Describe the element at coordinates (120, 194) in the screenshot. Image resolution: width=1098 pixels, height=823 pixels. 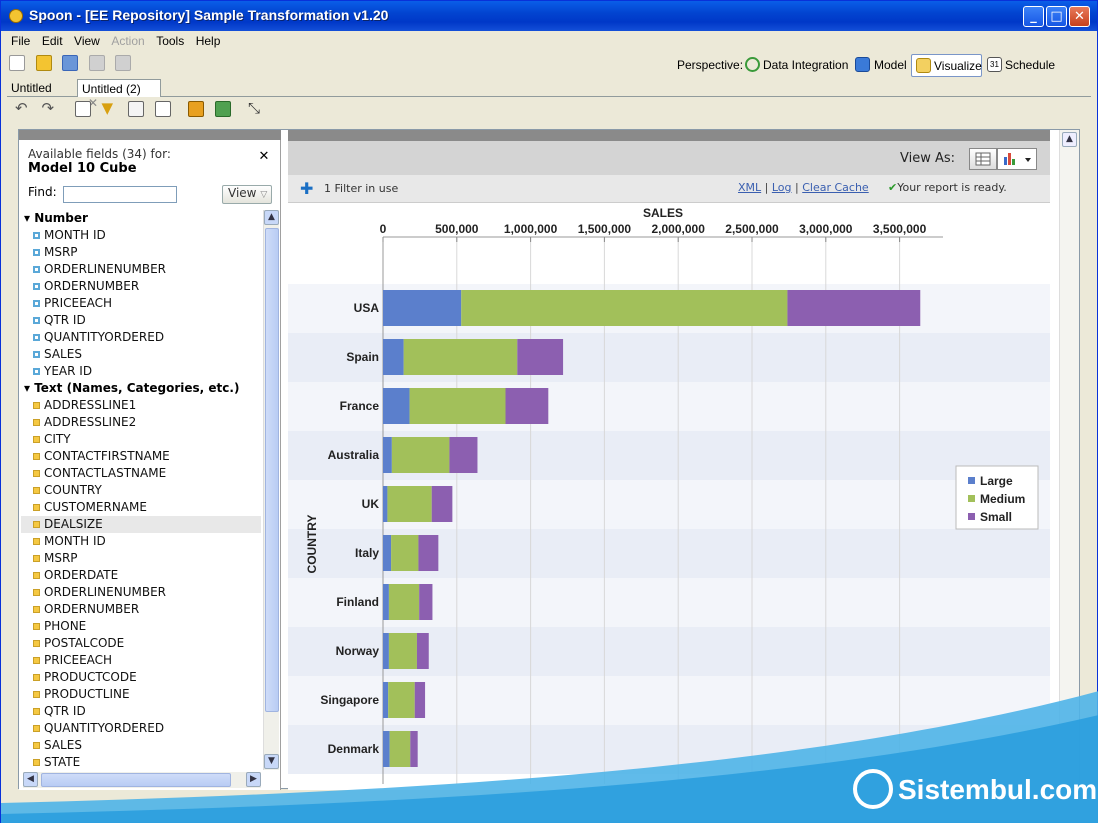
I see `find-input` at that location.